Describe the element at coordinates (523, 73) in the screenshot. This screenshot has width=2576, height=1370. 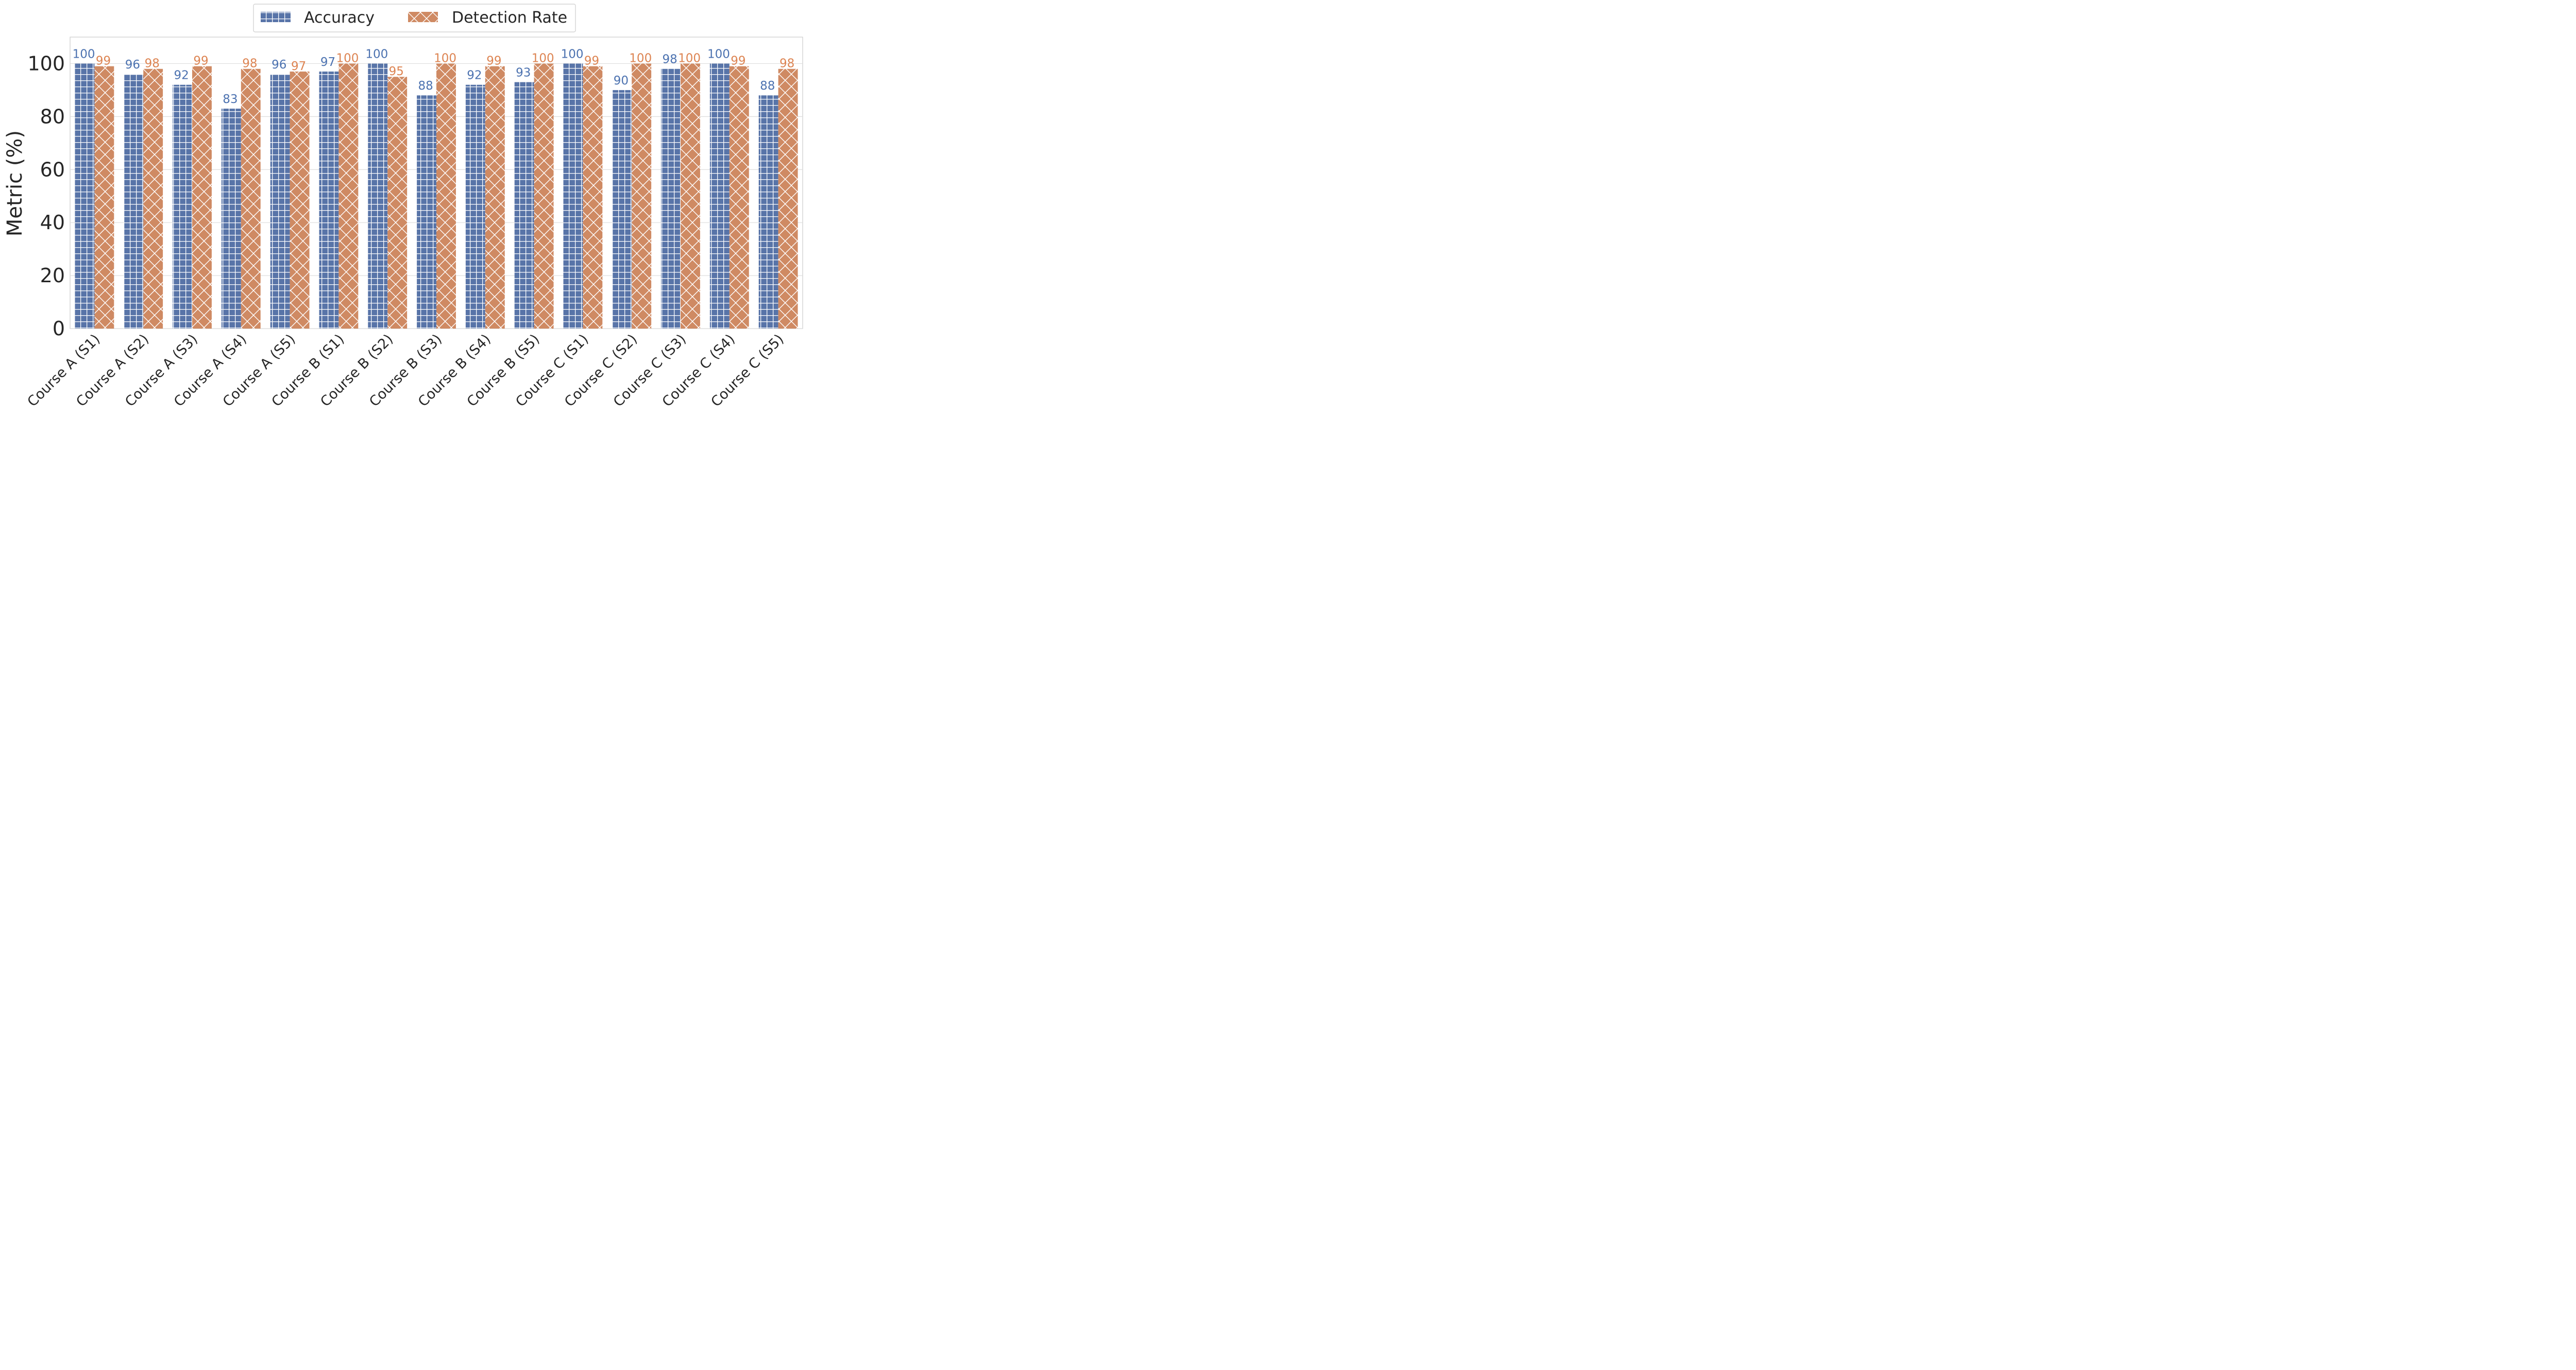
I see `data-label: 93` at that location.